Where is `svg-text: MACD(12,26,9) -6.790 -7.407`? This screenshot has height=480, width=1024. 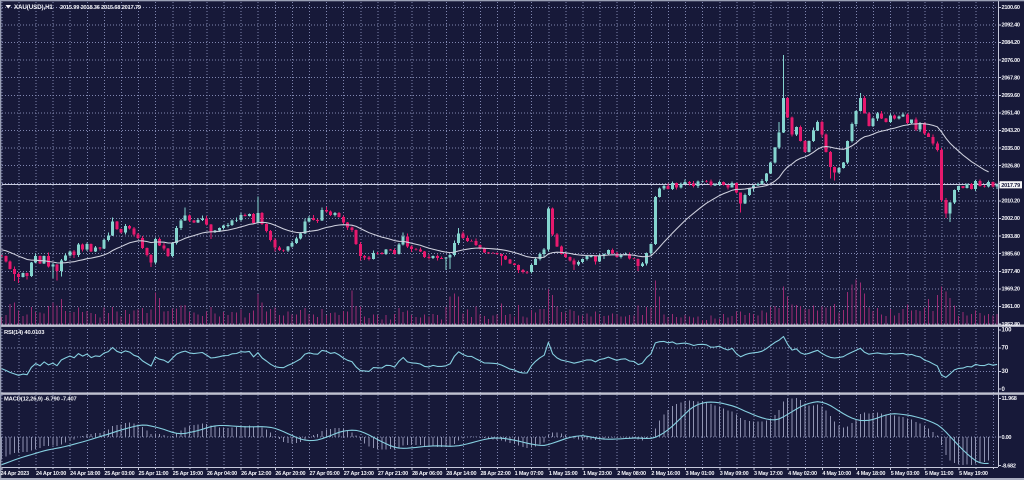 svg-text: MACD(12,26,9) -6.790 -7.407 is located at coordinates (40, 399).